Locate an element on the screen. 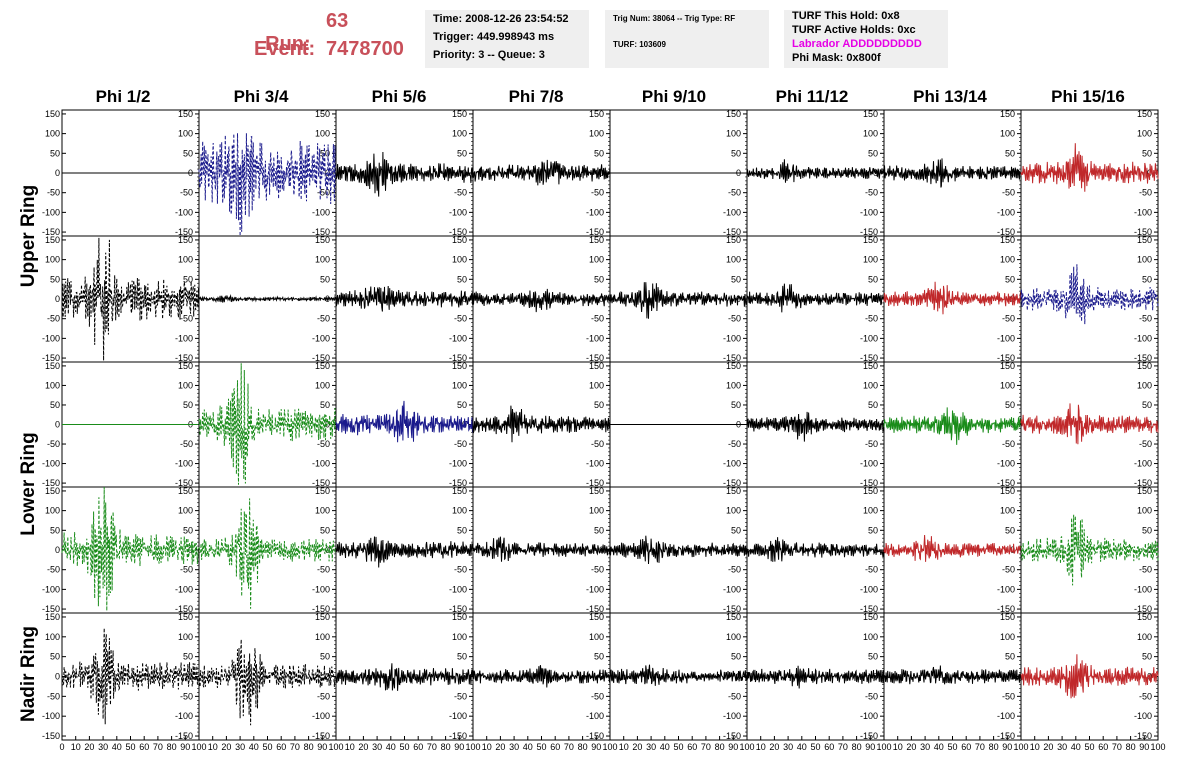 The height and width of the screenshot is (772, 1196). run-label: Run: is located at coordinates (282, 33).